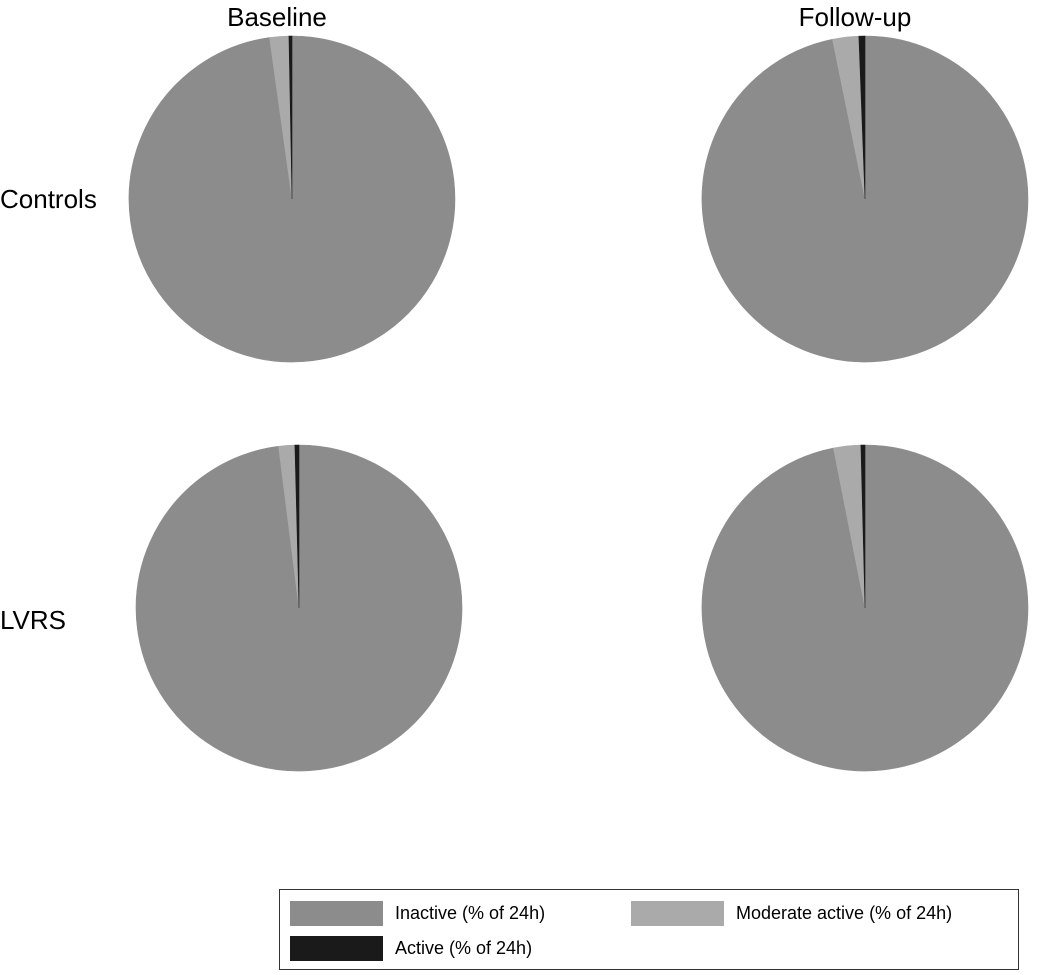  I want to click on pie-lvrs-follow-up-slice-active, so click(863, 526).